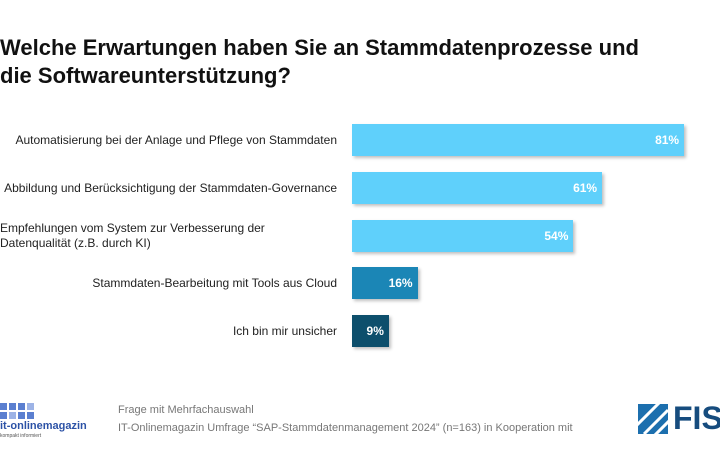  Describe the element at coordinates (17, 411) in the screenshot. I see `logo-icon` at that location.